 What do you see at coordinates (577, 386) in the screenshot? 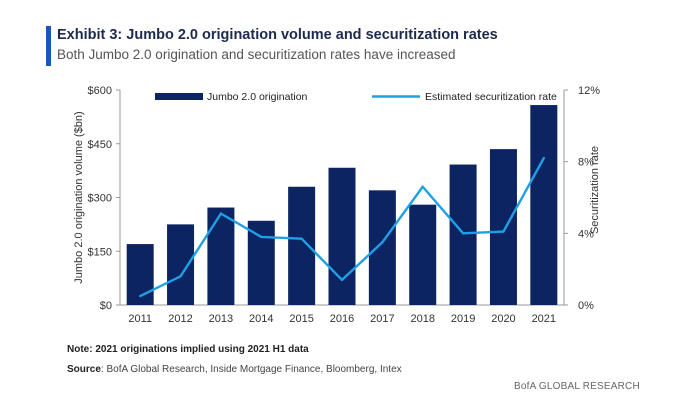
I see `brand-label: BofA GLOBAL RESEARCH` at bounding box center [577, 386].